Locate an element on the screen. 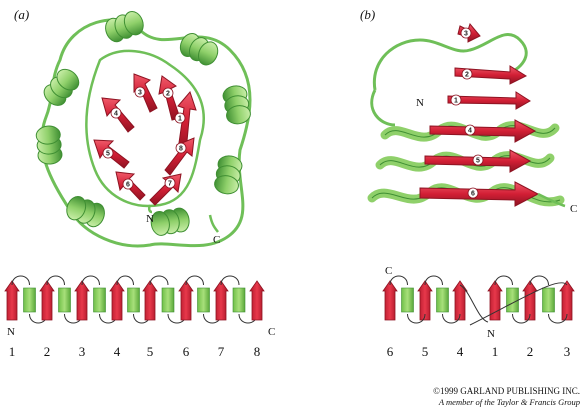  strand-label-b-6: 6 is located at coordinates (473, 194).